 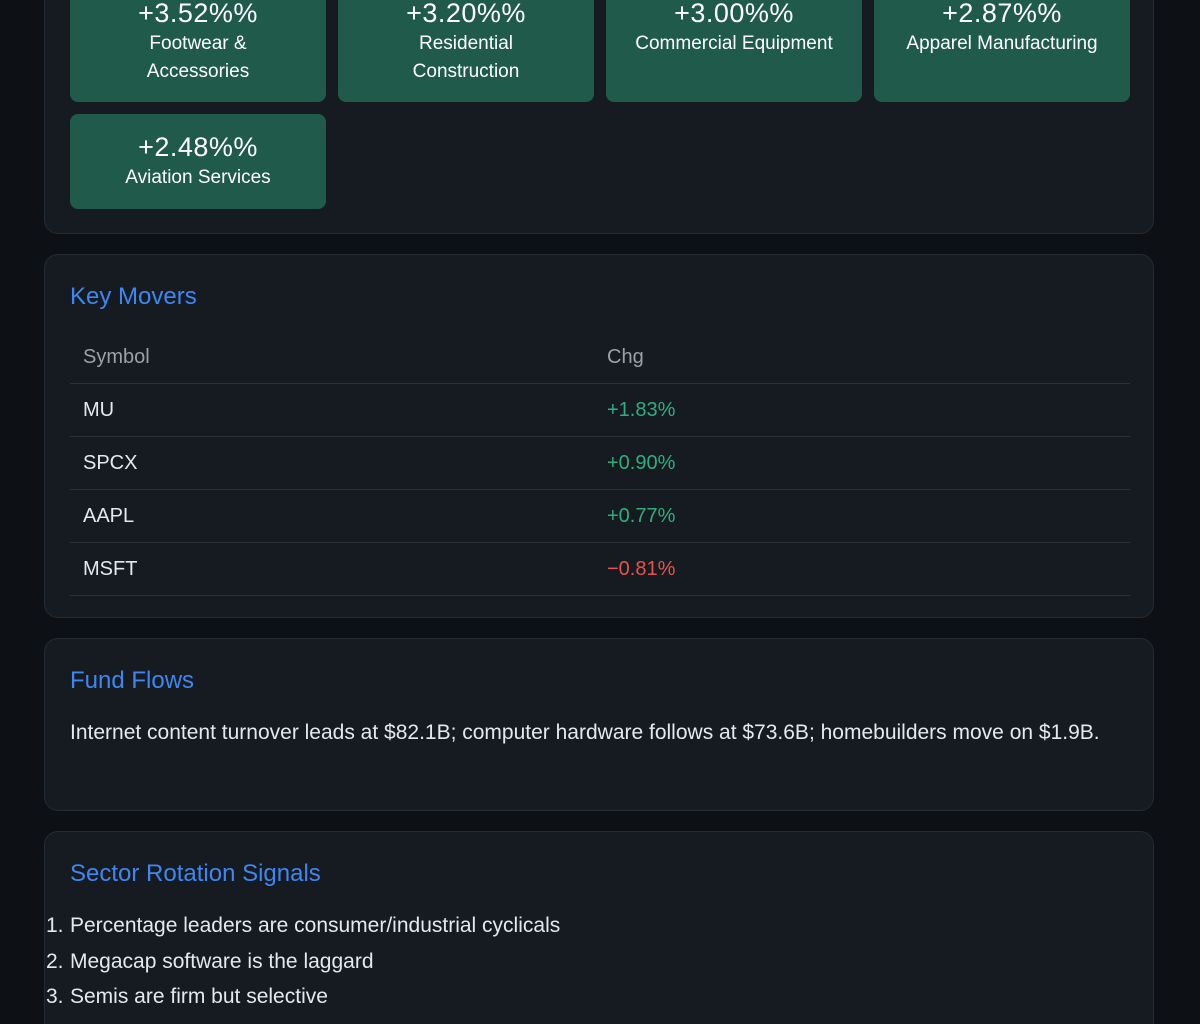 What do you see at coordinates (734, 14) in the screenshot?
I see `sector-tile-change: +3.00%%` at bounding box center [734, 14].